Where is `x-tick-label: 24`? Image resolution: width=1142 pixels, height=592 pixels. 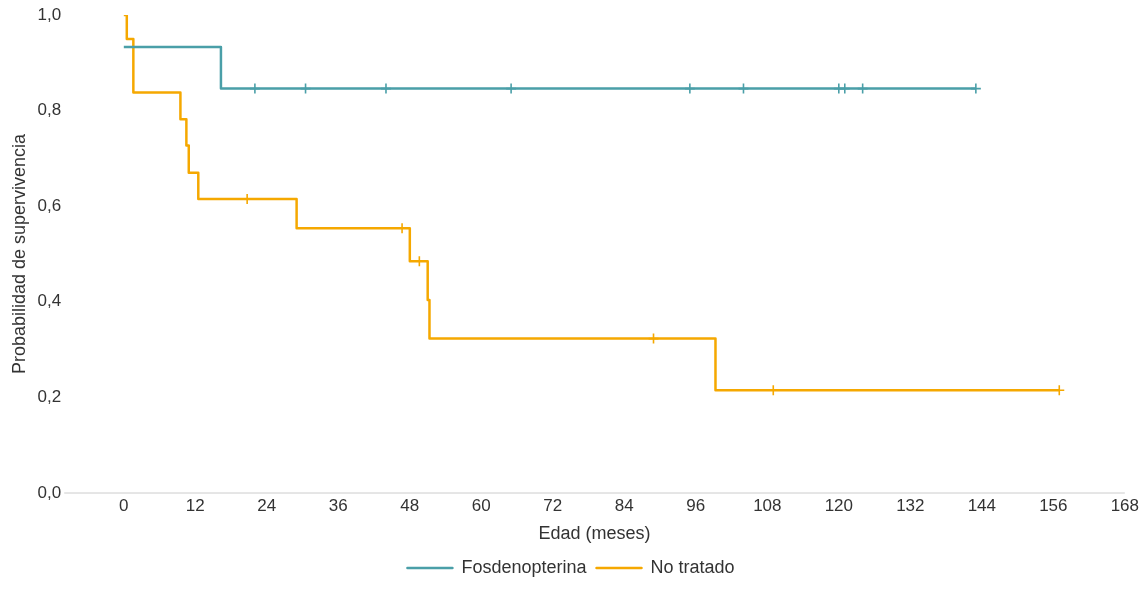 x-tick-label: 24 is located at coordinates (267, 505).